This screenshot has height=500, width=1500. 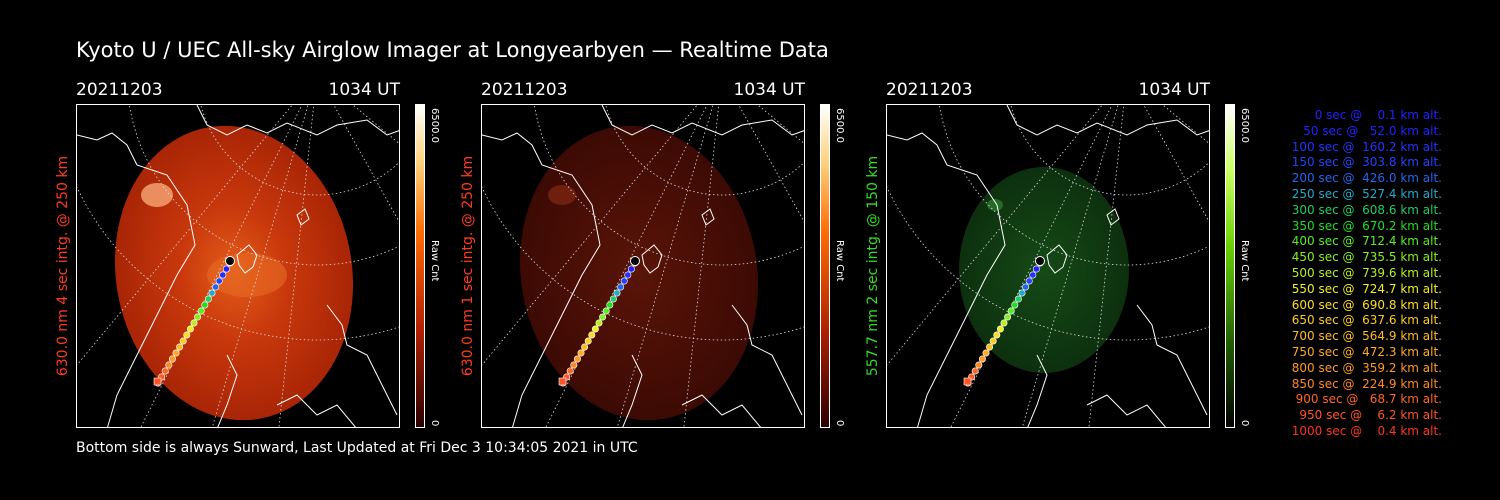 I want to click on panel-ylabel: 630.0 nm 4 sec intg. @ 250 km, so click(x=63, y=266).